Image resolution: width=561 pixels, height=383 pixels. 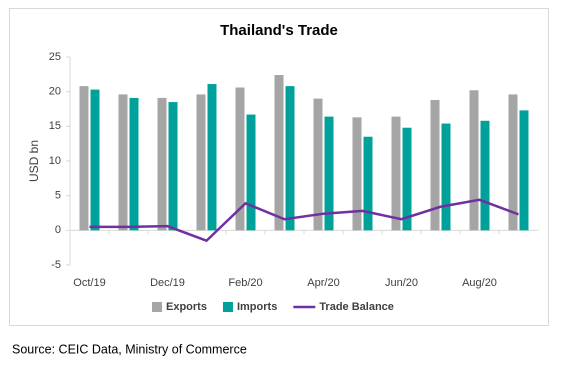 I want to click on line, so click(x=304, y=220).